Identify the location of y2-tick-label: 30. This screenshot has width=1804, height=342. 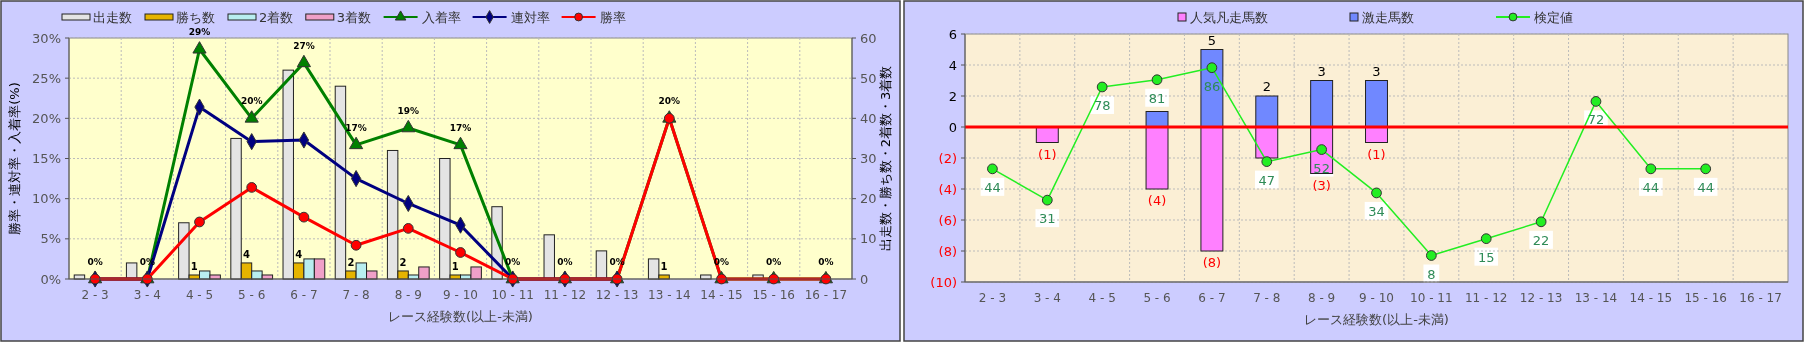
(868, 158).